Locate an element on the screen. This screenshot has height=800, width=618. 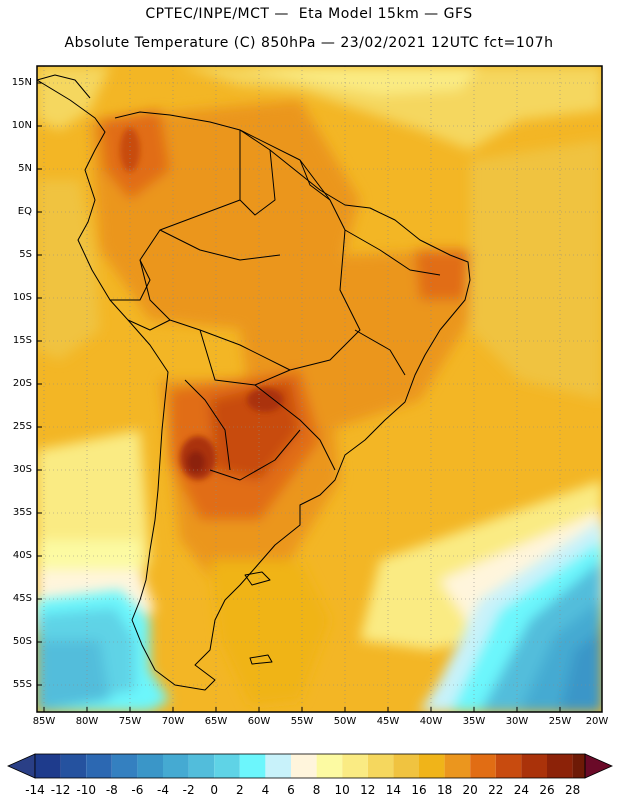
colorbar-over-triangle is located at coordinates (598, 766).